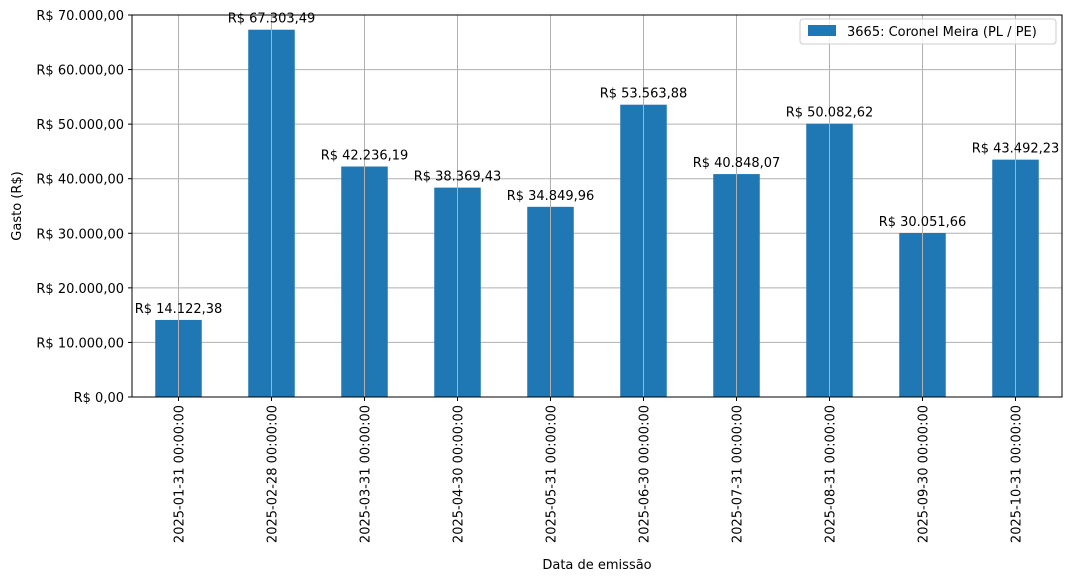 The height and width of the screenshot is (582, 1072). Describe the element at coordinates (923, 222) in the screenshot. I see `data-label: R$ 30.051,66` at that location.